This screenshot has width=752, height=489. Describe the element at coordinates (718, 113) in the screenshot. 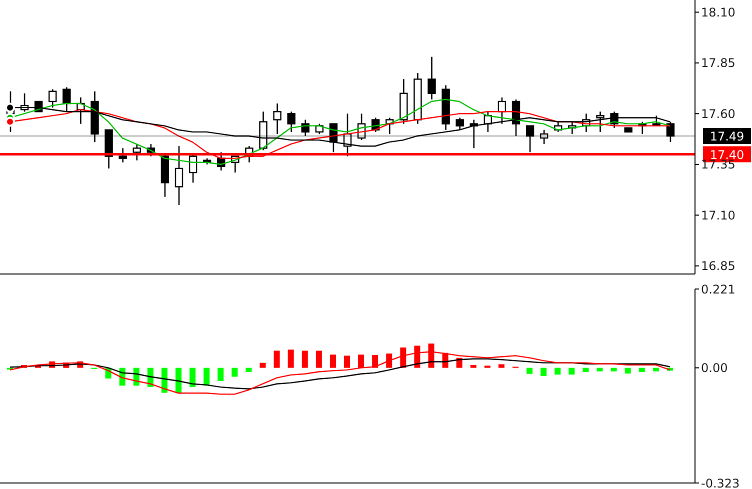

I see `y-tick-label: 17.60` at that location.